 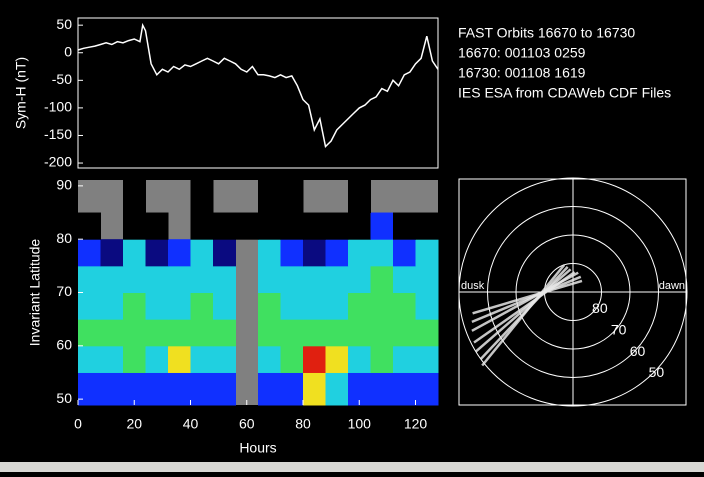 I want to click on info-text: FAST Orbits 16670 to 16730, so click(x=546, y=33).